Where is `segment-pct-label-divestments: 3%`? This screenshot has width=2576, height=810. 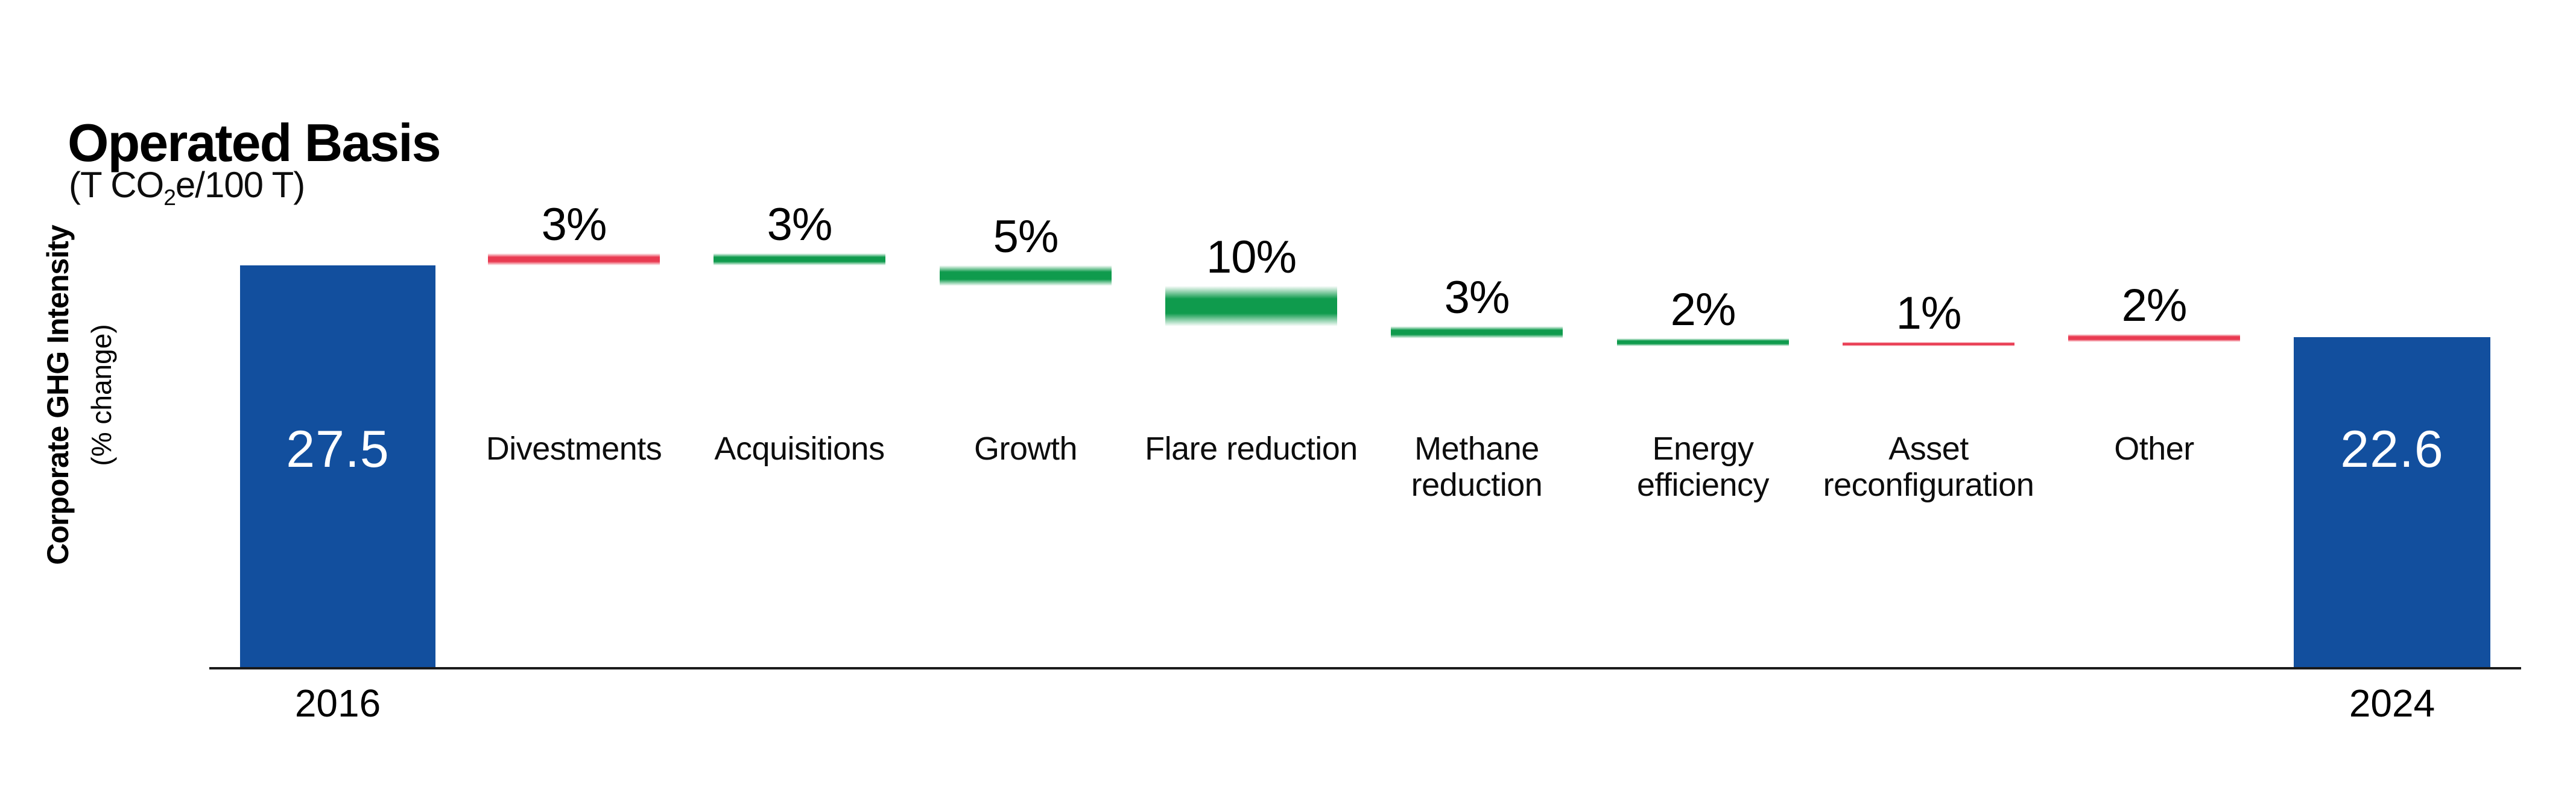
segment-pct-label-divestments: 3% is located at coordinates (574, 224).